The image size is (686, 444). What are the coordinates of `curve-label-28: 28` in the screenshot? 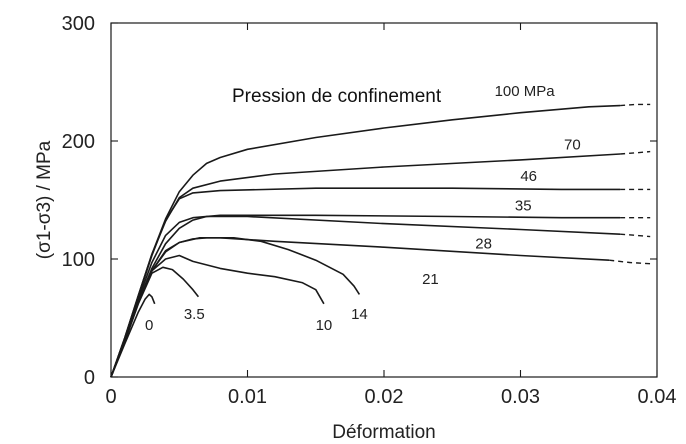 It's located at (483, 243).